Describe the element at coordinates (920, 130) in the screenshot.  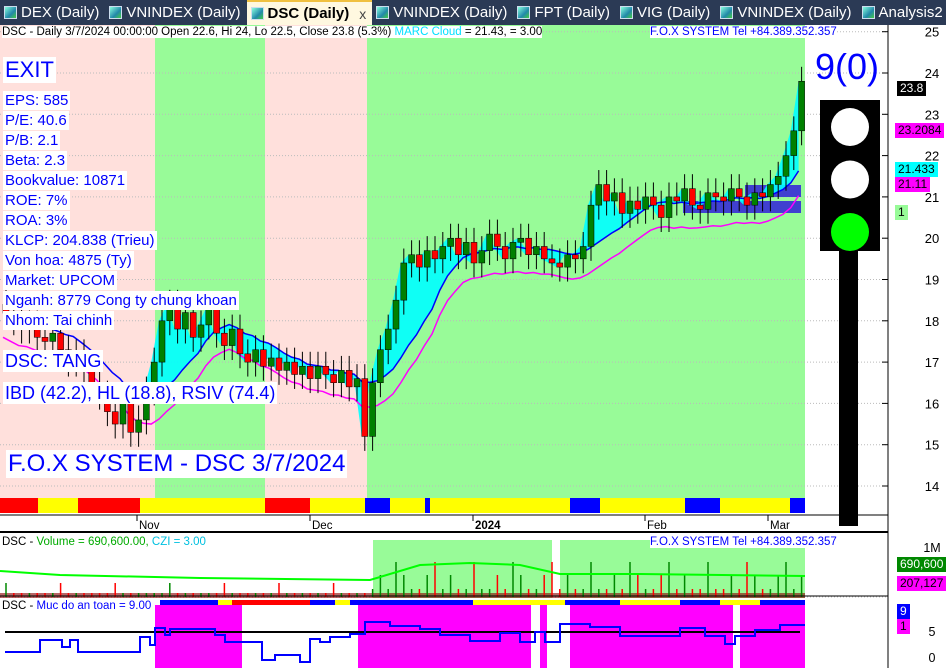
I see `ma-price-tag: 23.2084` at that location.